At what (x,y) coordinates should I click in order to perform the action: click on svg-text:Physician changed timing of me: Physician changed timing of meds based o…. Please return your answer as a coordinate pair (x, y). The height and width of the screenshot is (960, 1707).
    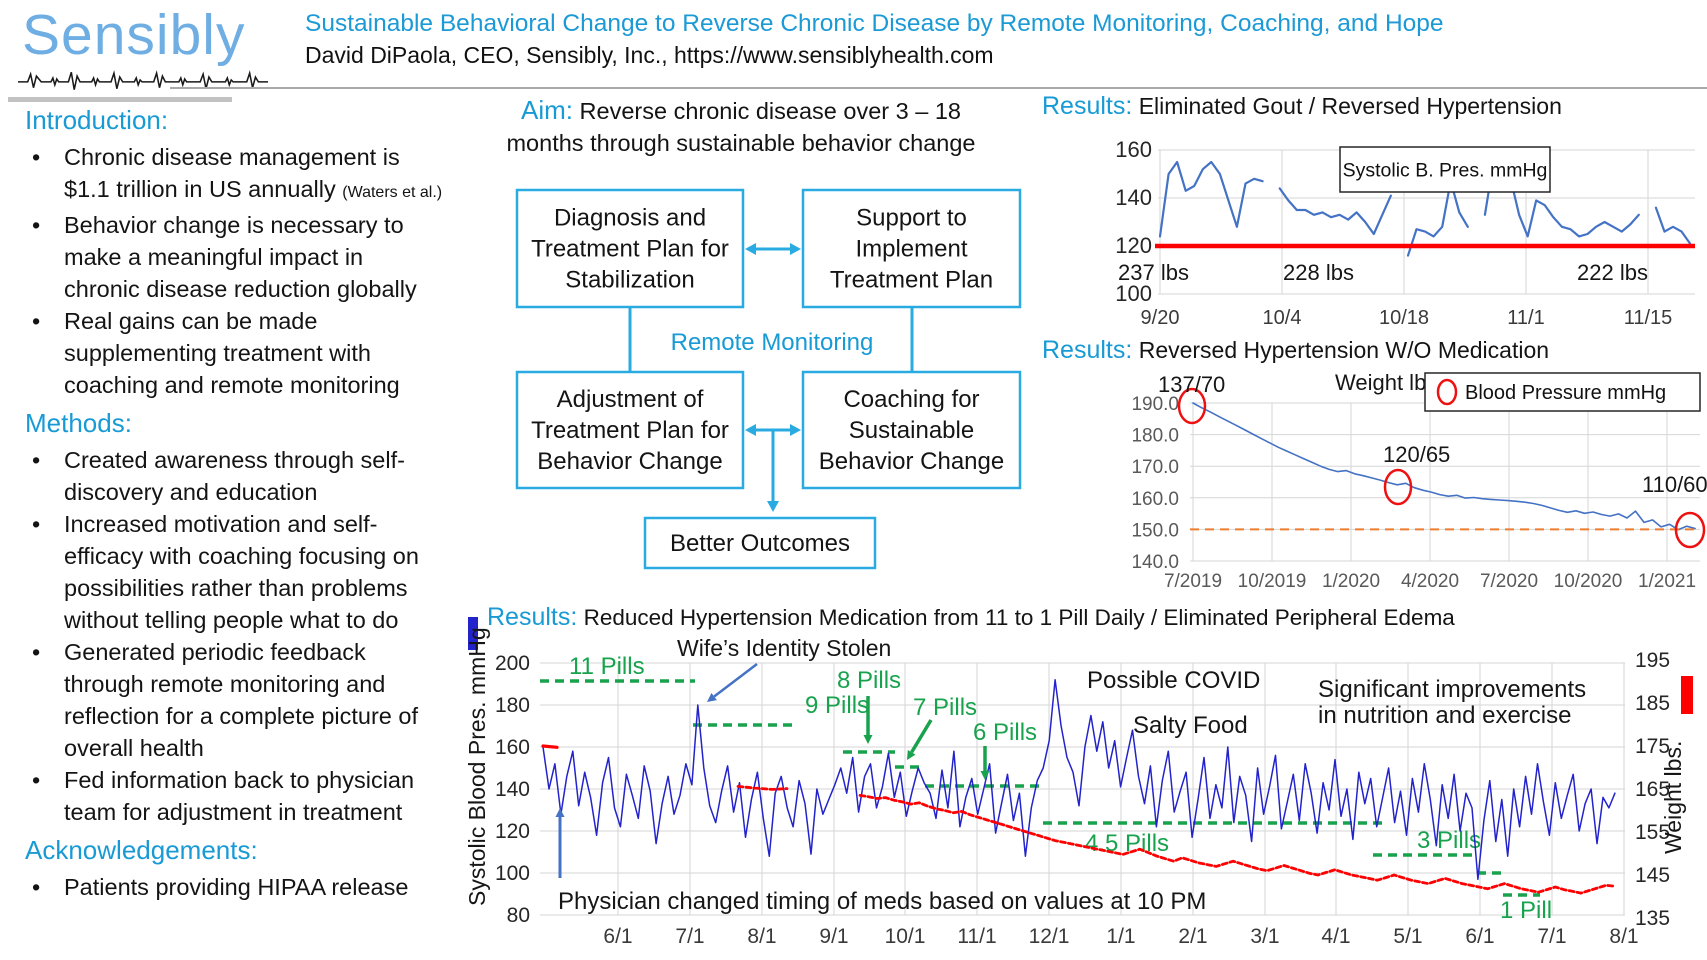
    Looking at the image, I should click on (882, 901).